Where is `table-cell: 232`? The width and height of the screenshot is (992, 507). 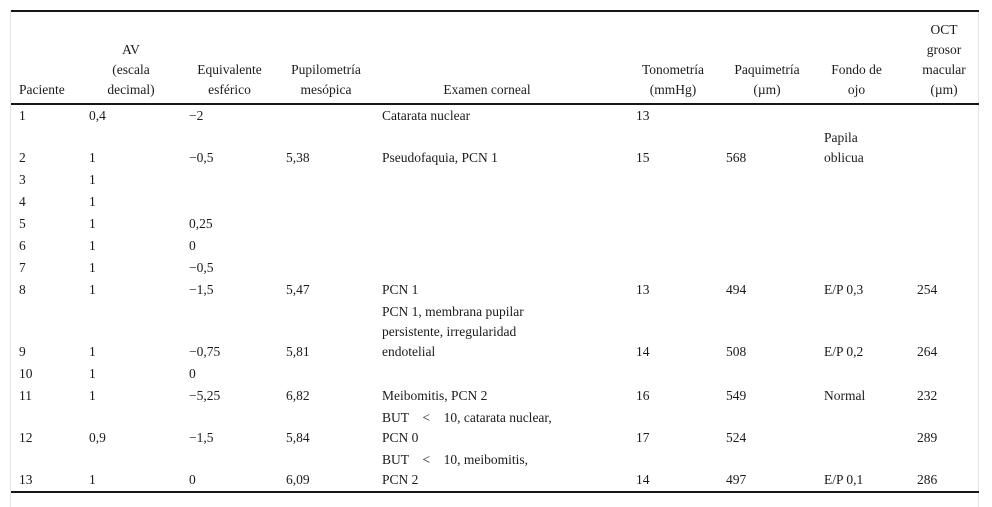 table-cell: 232 is located at coordinates (927, 395).